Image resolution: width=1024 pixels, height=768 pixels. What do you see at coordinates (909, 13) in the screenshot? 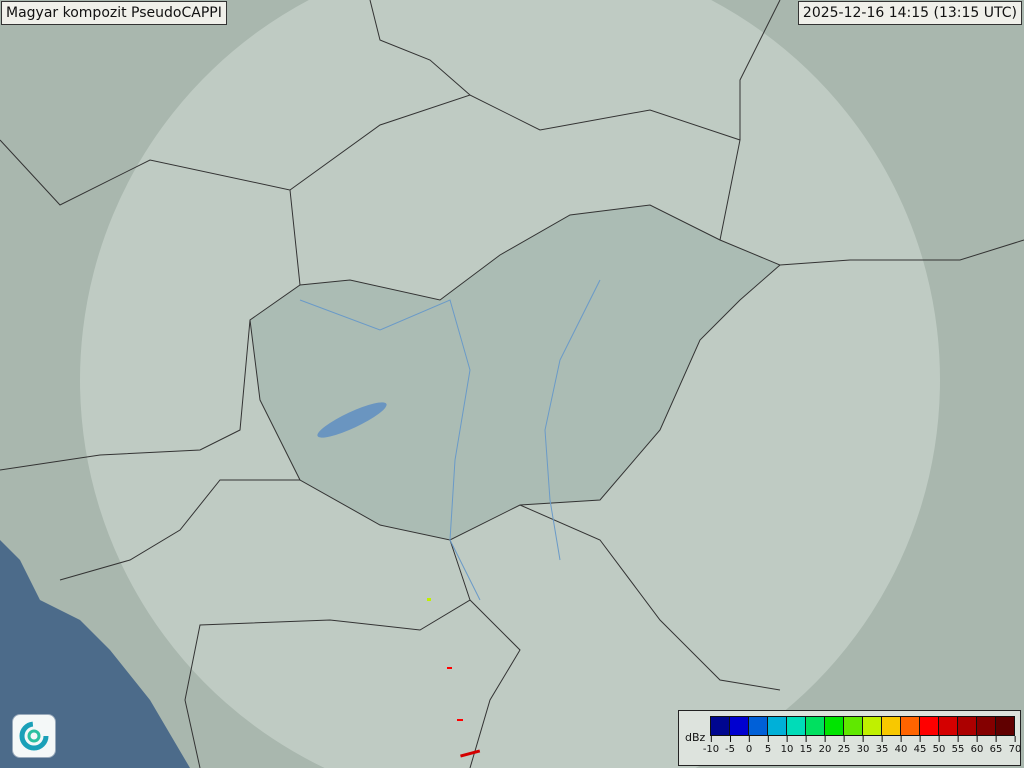
I see `timestamp: 2025-12-16 14:15 (13:15 UTC)` at bounding box center [909, 13].